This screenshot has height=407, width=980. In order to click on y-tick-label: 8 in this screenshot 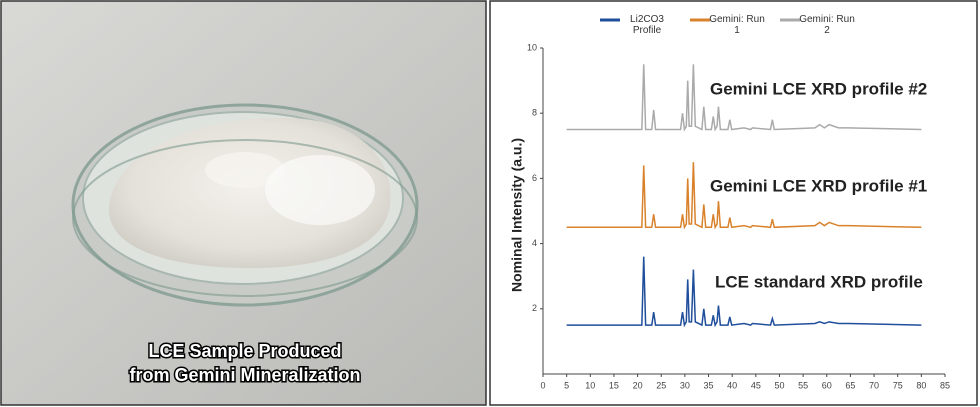, I will do `click(534, 113)`.